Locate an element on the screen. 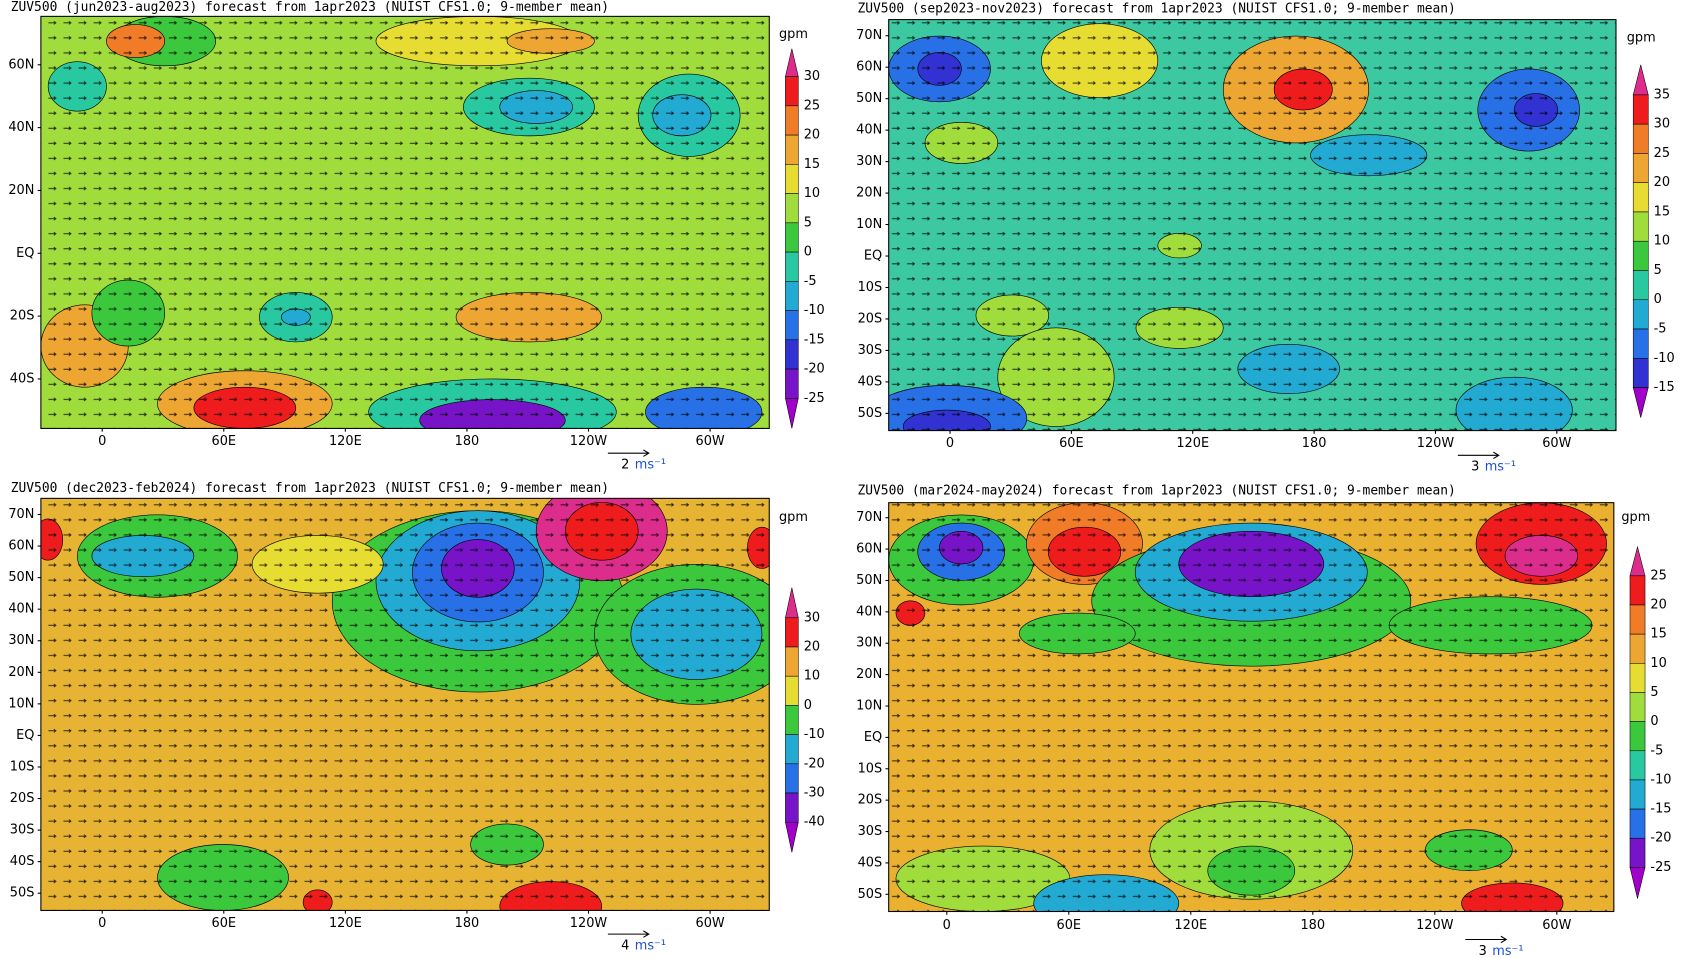 The image size is (1687, 958). colorbar-label: -30 is located at coordinates (814, 793).